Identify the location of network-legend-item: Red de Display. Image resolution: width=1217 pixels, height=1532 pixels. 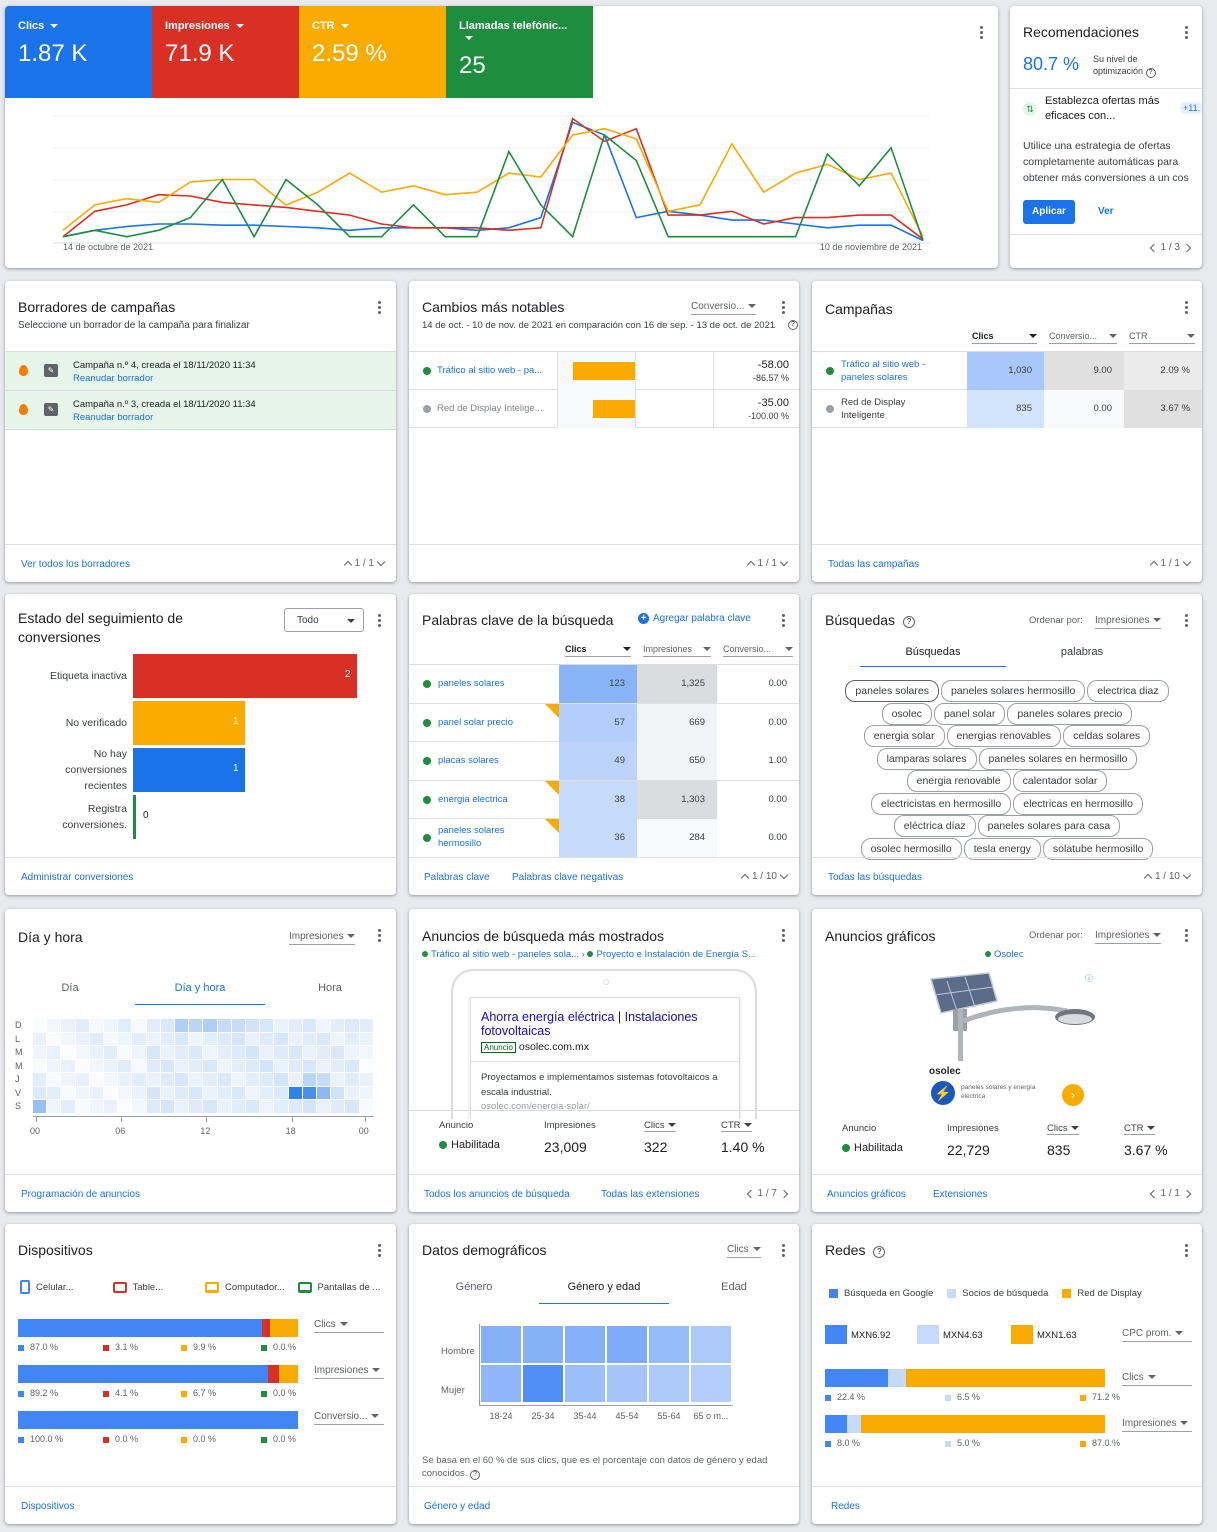
(1102, 1293).